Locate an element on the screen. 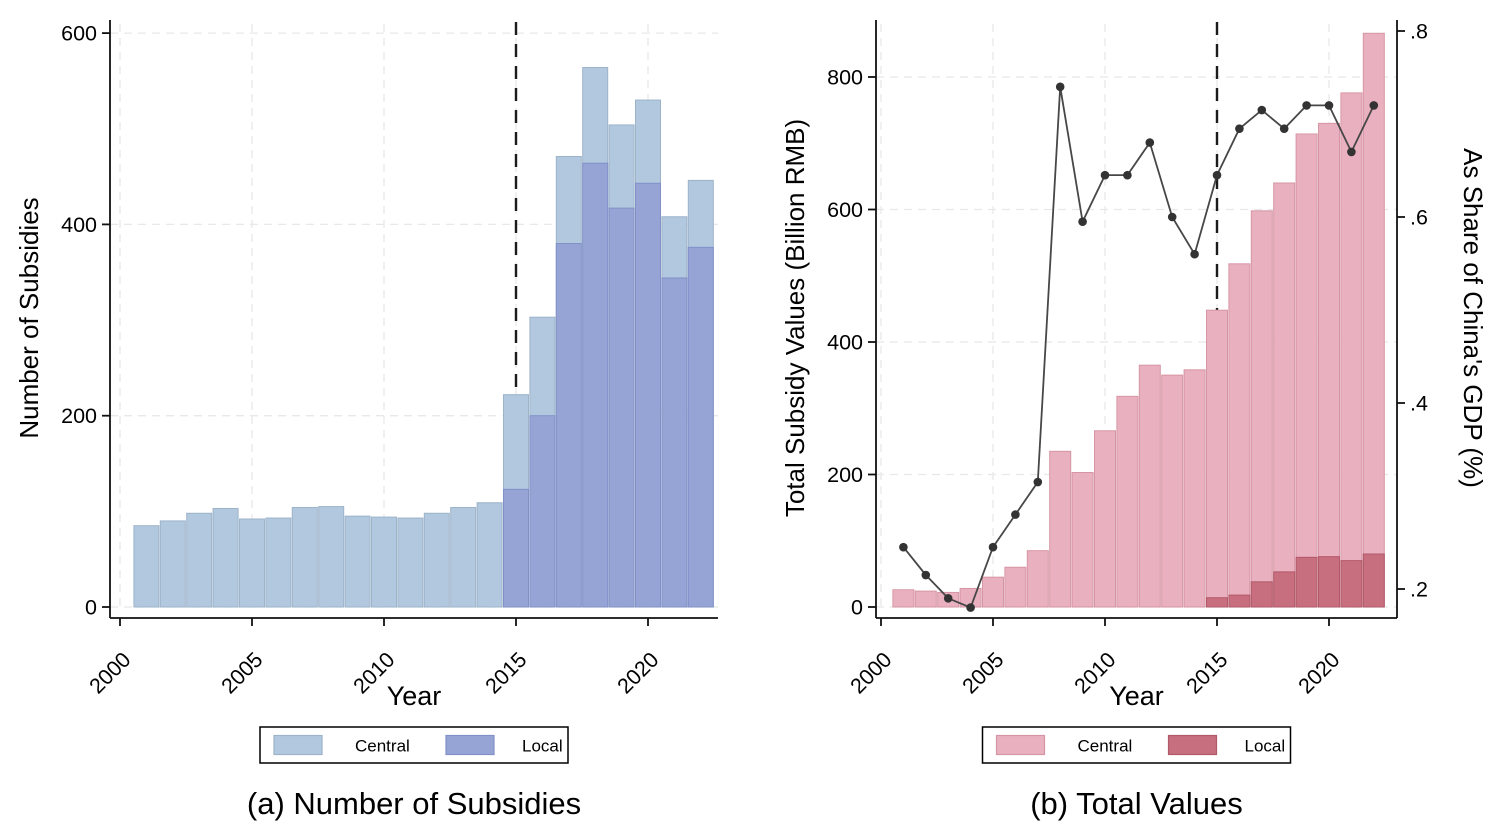 This screenshot has width=1492, height=838. panel-a-bars-local is located at coordinates (608, 385).